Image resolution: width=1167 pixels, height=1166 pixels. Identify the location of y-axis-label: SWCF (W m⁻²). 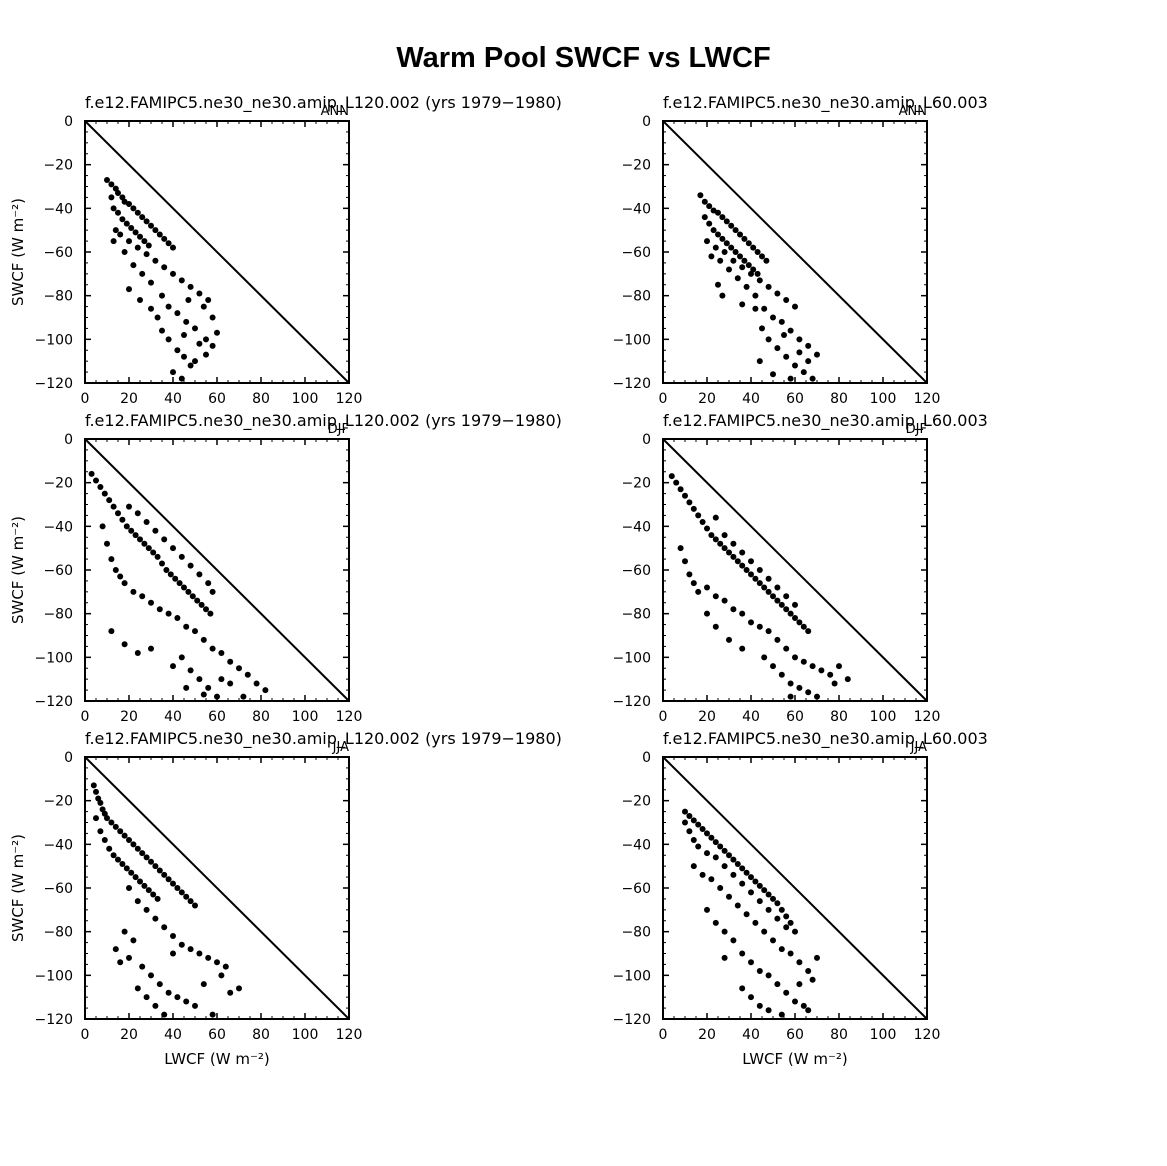
(18, 888).